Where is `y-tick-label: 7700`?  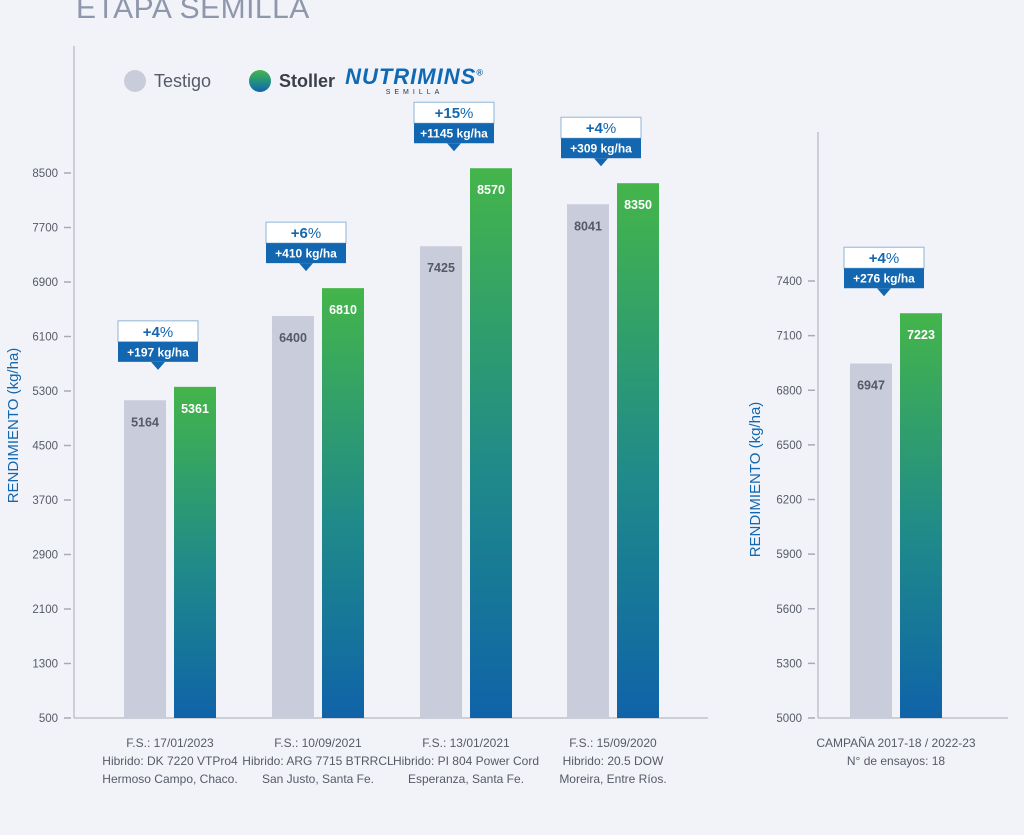 y-tick-label: 7700 is located at coordinates (45, 229).